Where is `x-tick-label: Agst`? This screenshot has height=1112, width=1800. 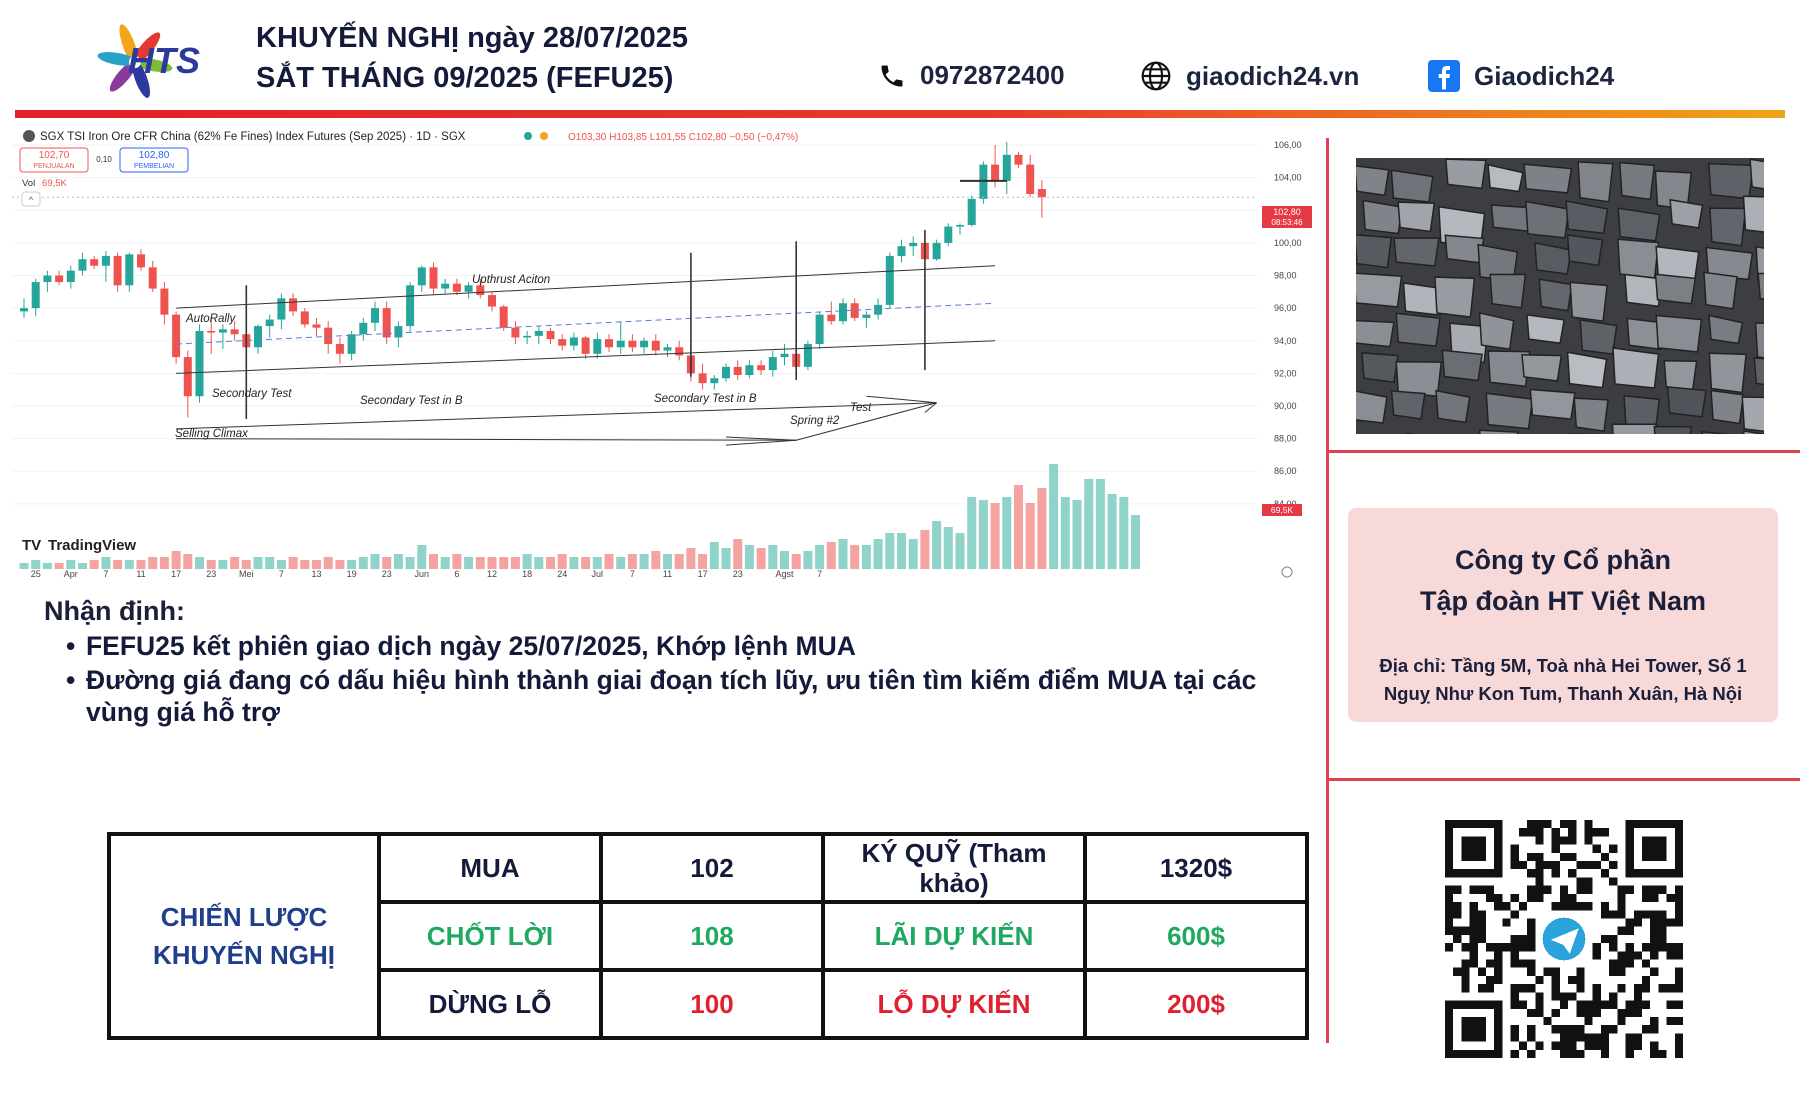 x-tick-label: Agst is located at coordinates (784, 574).